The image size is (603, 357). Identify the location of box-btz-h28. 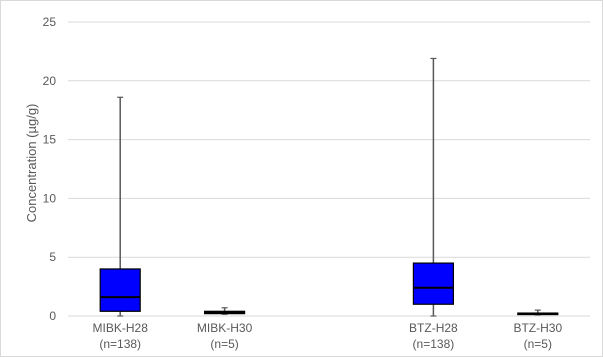
(433, 187).